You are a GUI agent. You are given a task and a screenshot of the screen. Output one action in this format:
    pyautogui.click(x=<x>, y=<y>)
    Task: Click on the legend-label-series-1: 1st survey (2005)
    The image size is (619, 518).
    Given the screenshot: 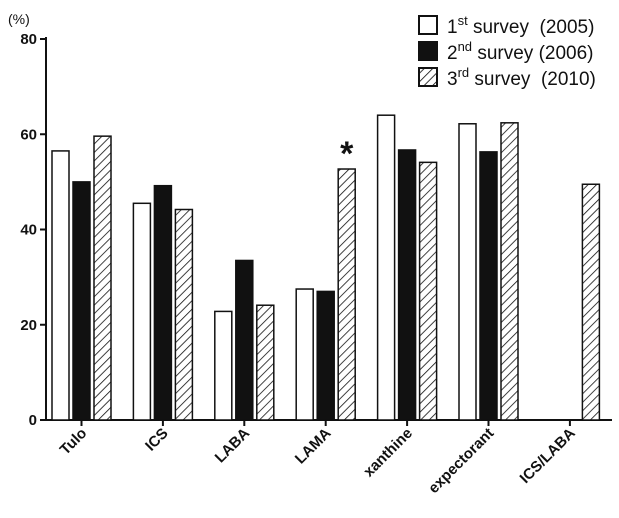 What is the action you would take?
    pyautogui.click(x=520, y=25)
    